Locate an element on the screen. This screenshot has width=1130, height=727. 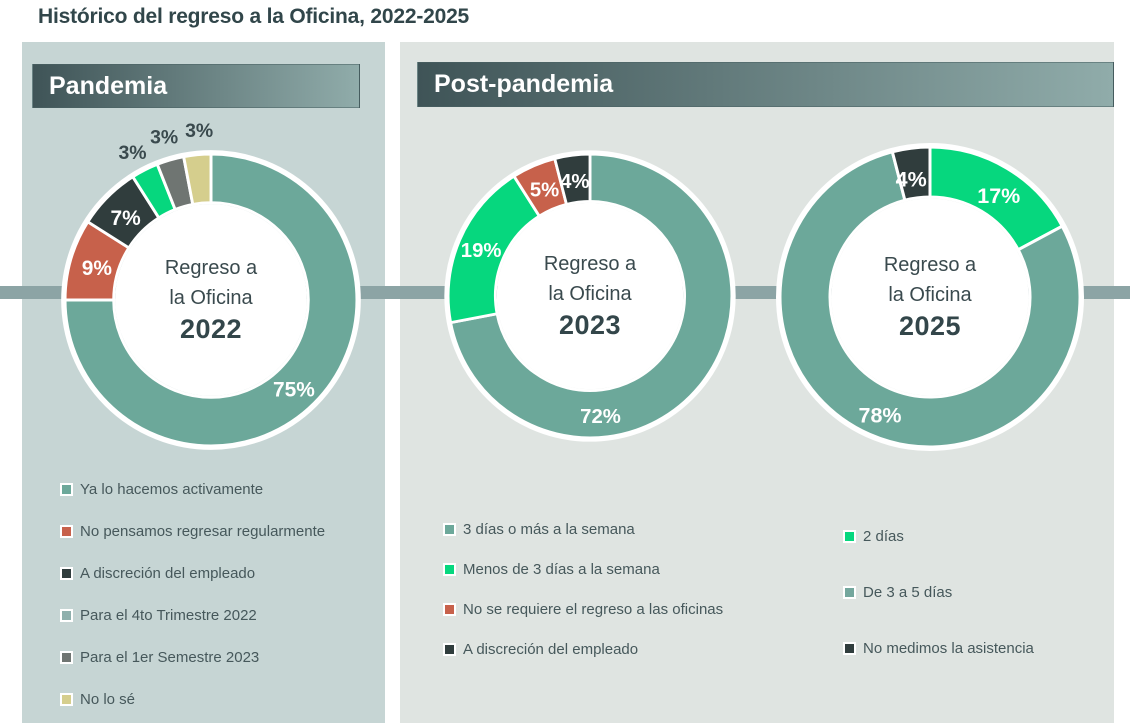
legend-item: De 3 a 5 días is located at coordinates (897, 592).